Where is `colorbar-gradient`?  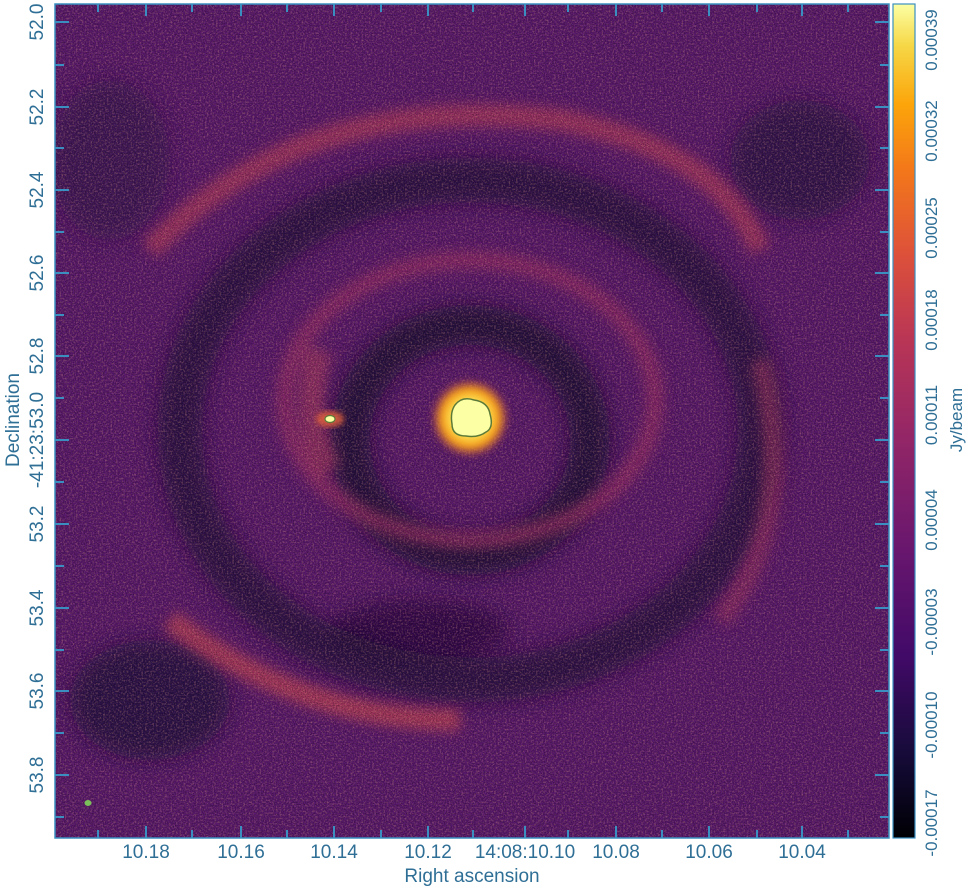
colorbar-gradient is located at coordinates (904, 421).